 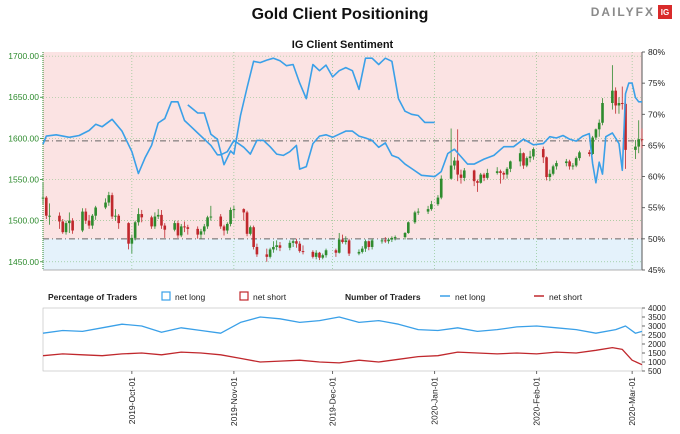 What do you see at coordinates (657, 326) in the screenshot?
I see `lower-y-tick-label: 3000` at bounding box center [657, 326].